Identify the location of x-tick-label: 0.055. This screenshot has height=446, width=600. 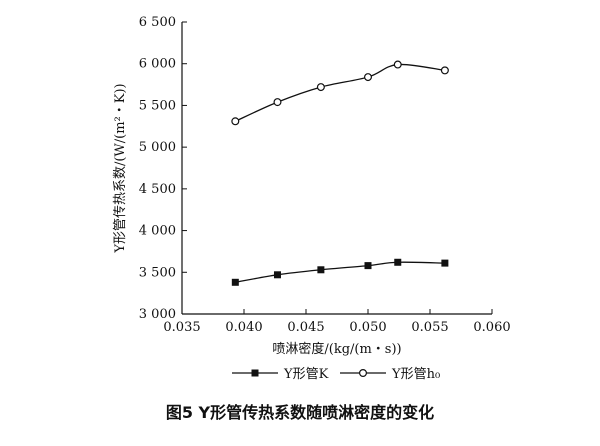
(429, 327).